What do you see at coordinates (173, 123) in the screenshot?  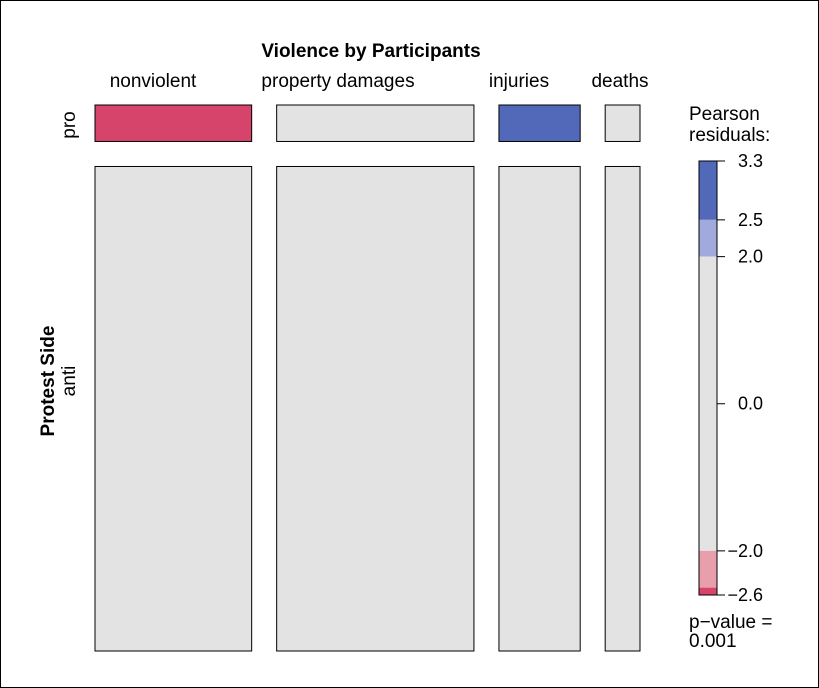 I see `mosaic-cell-pro-nonviolent` at bounding box center [173, 123].